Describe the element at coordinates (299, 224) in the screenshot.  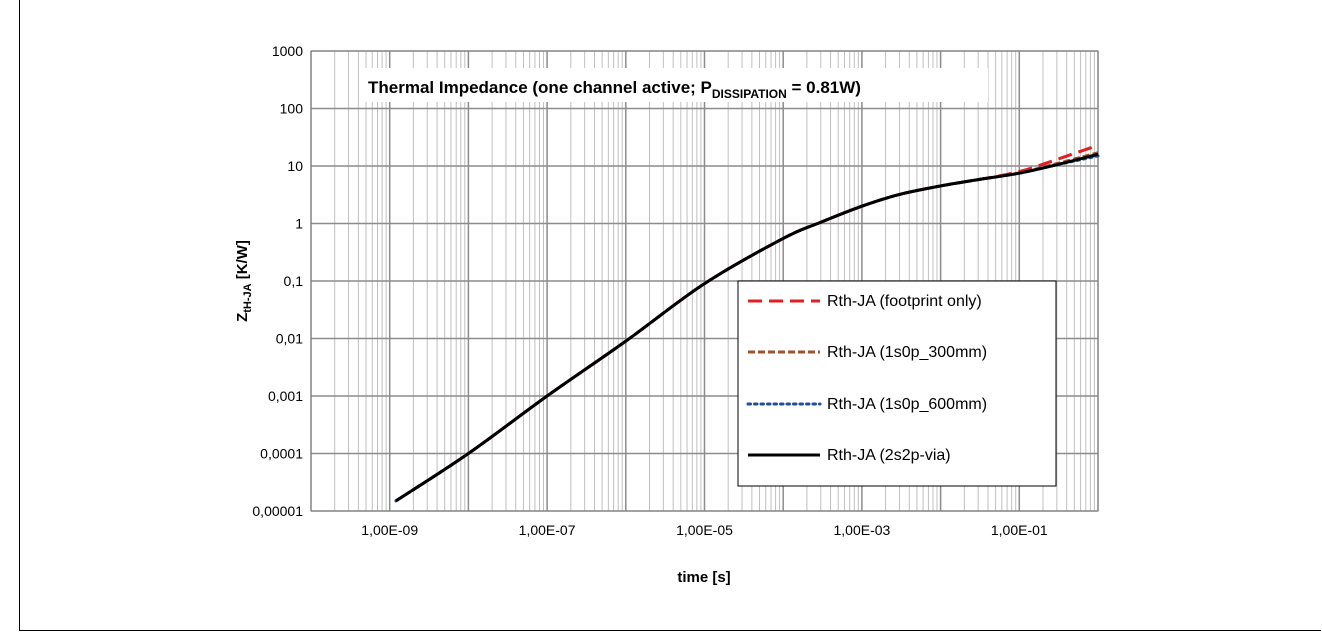
I see `y-tick-label: 1` at that location.